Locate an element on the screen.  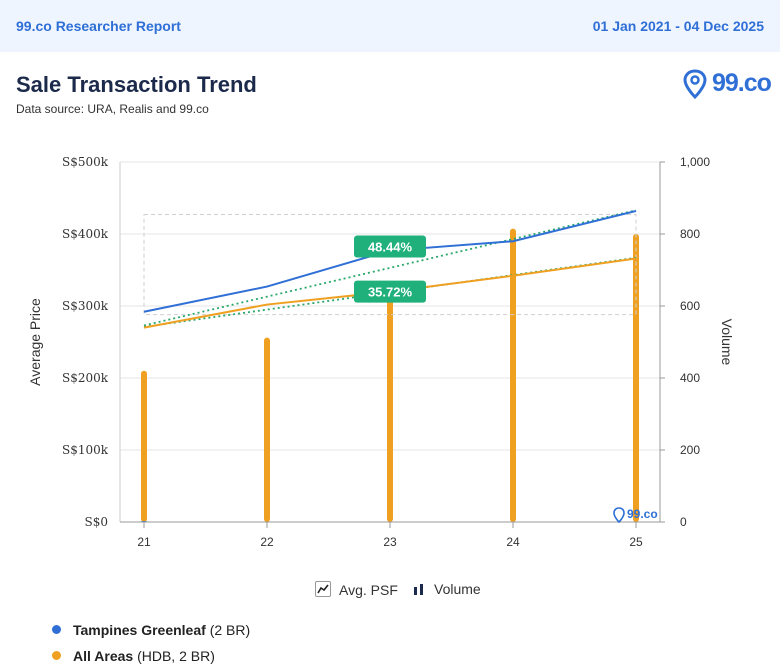
brand-logo is located at coordinates (695, 84).